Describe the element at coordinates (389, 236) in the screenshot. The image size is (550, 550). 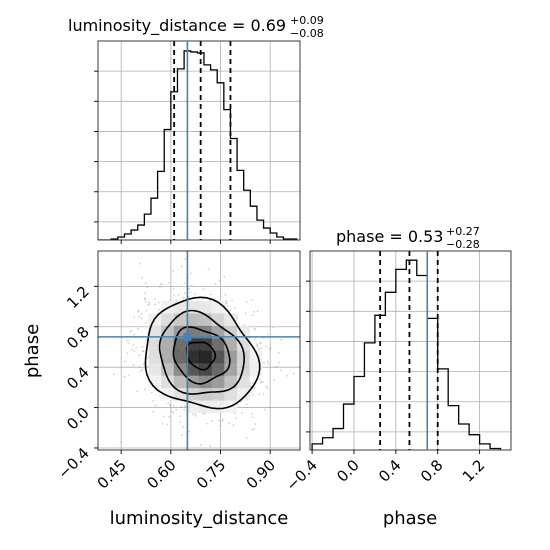
I see `phase-title: phase = 0.53` at that location.